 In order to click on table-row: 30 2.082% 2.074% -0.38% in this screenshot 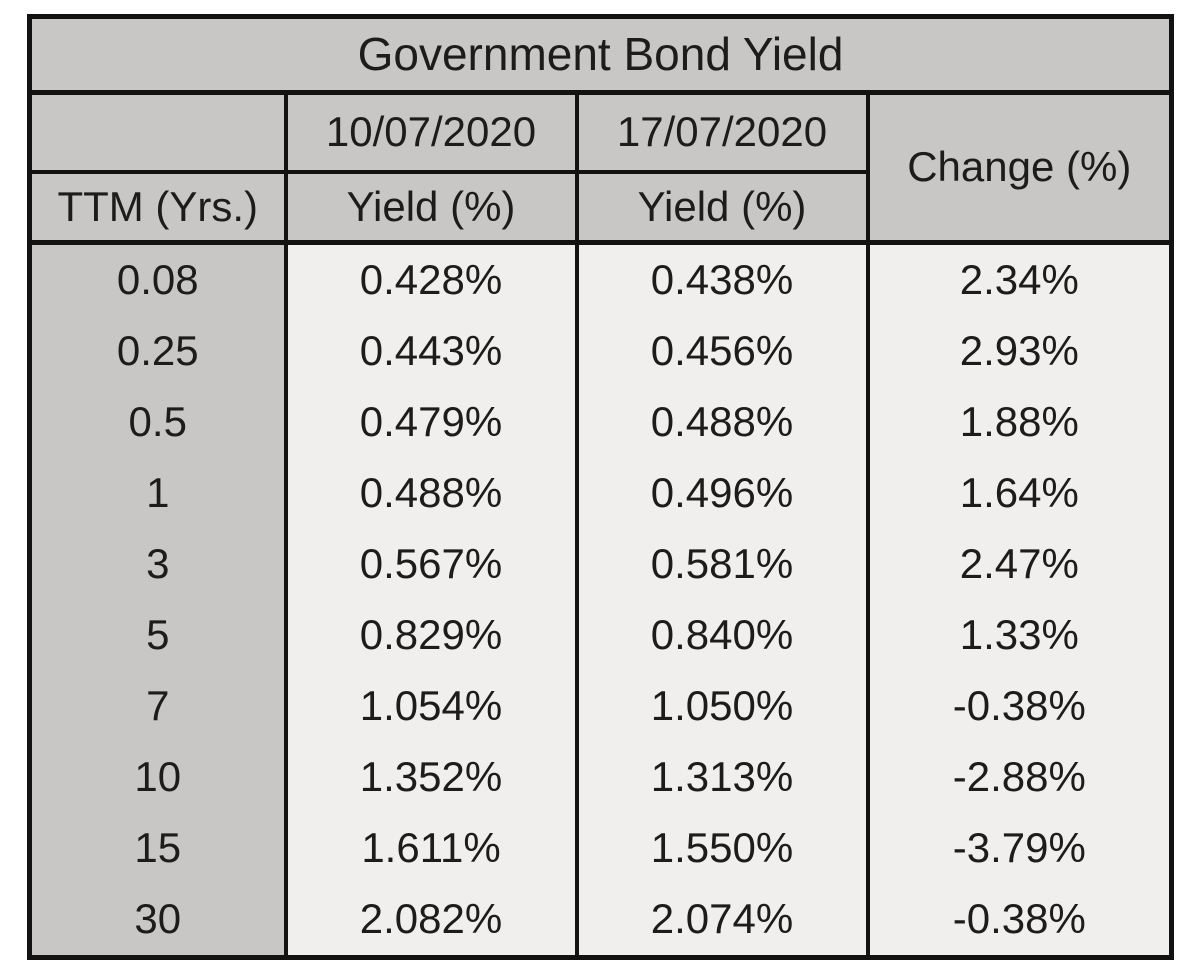, I will do `click(600, 921)`.